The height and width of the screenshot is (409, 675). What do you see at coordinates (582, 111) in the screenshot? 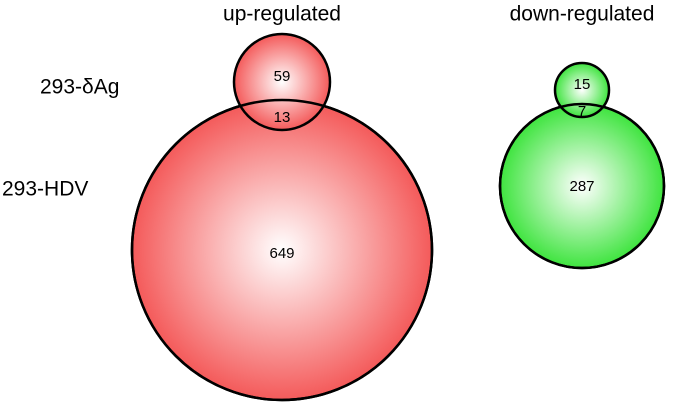
I see `region-count: 7` at bounding box center [582, 111].